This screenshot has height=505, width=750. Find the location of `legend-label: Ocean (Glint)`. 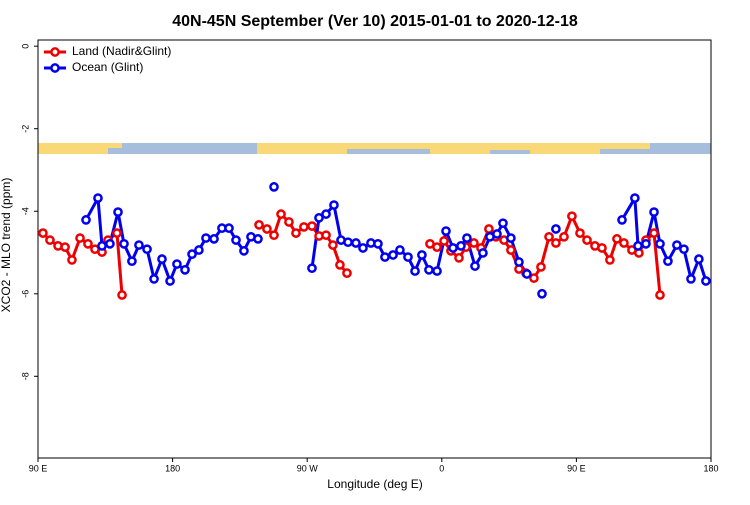

legend-label: Ocean (Glint) is located at coordinates (107, 67).